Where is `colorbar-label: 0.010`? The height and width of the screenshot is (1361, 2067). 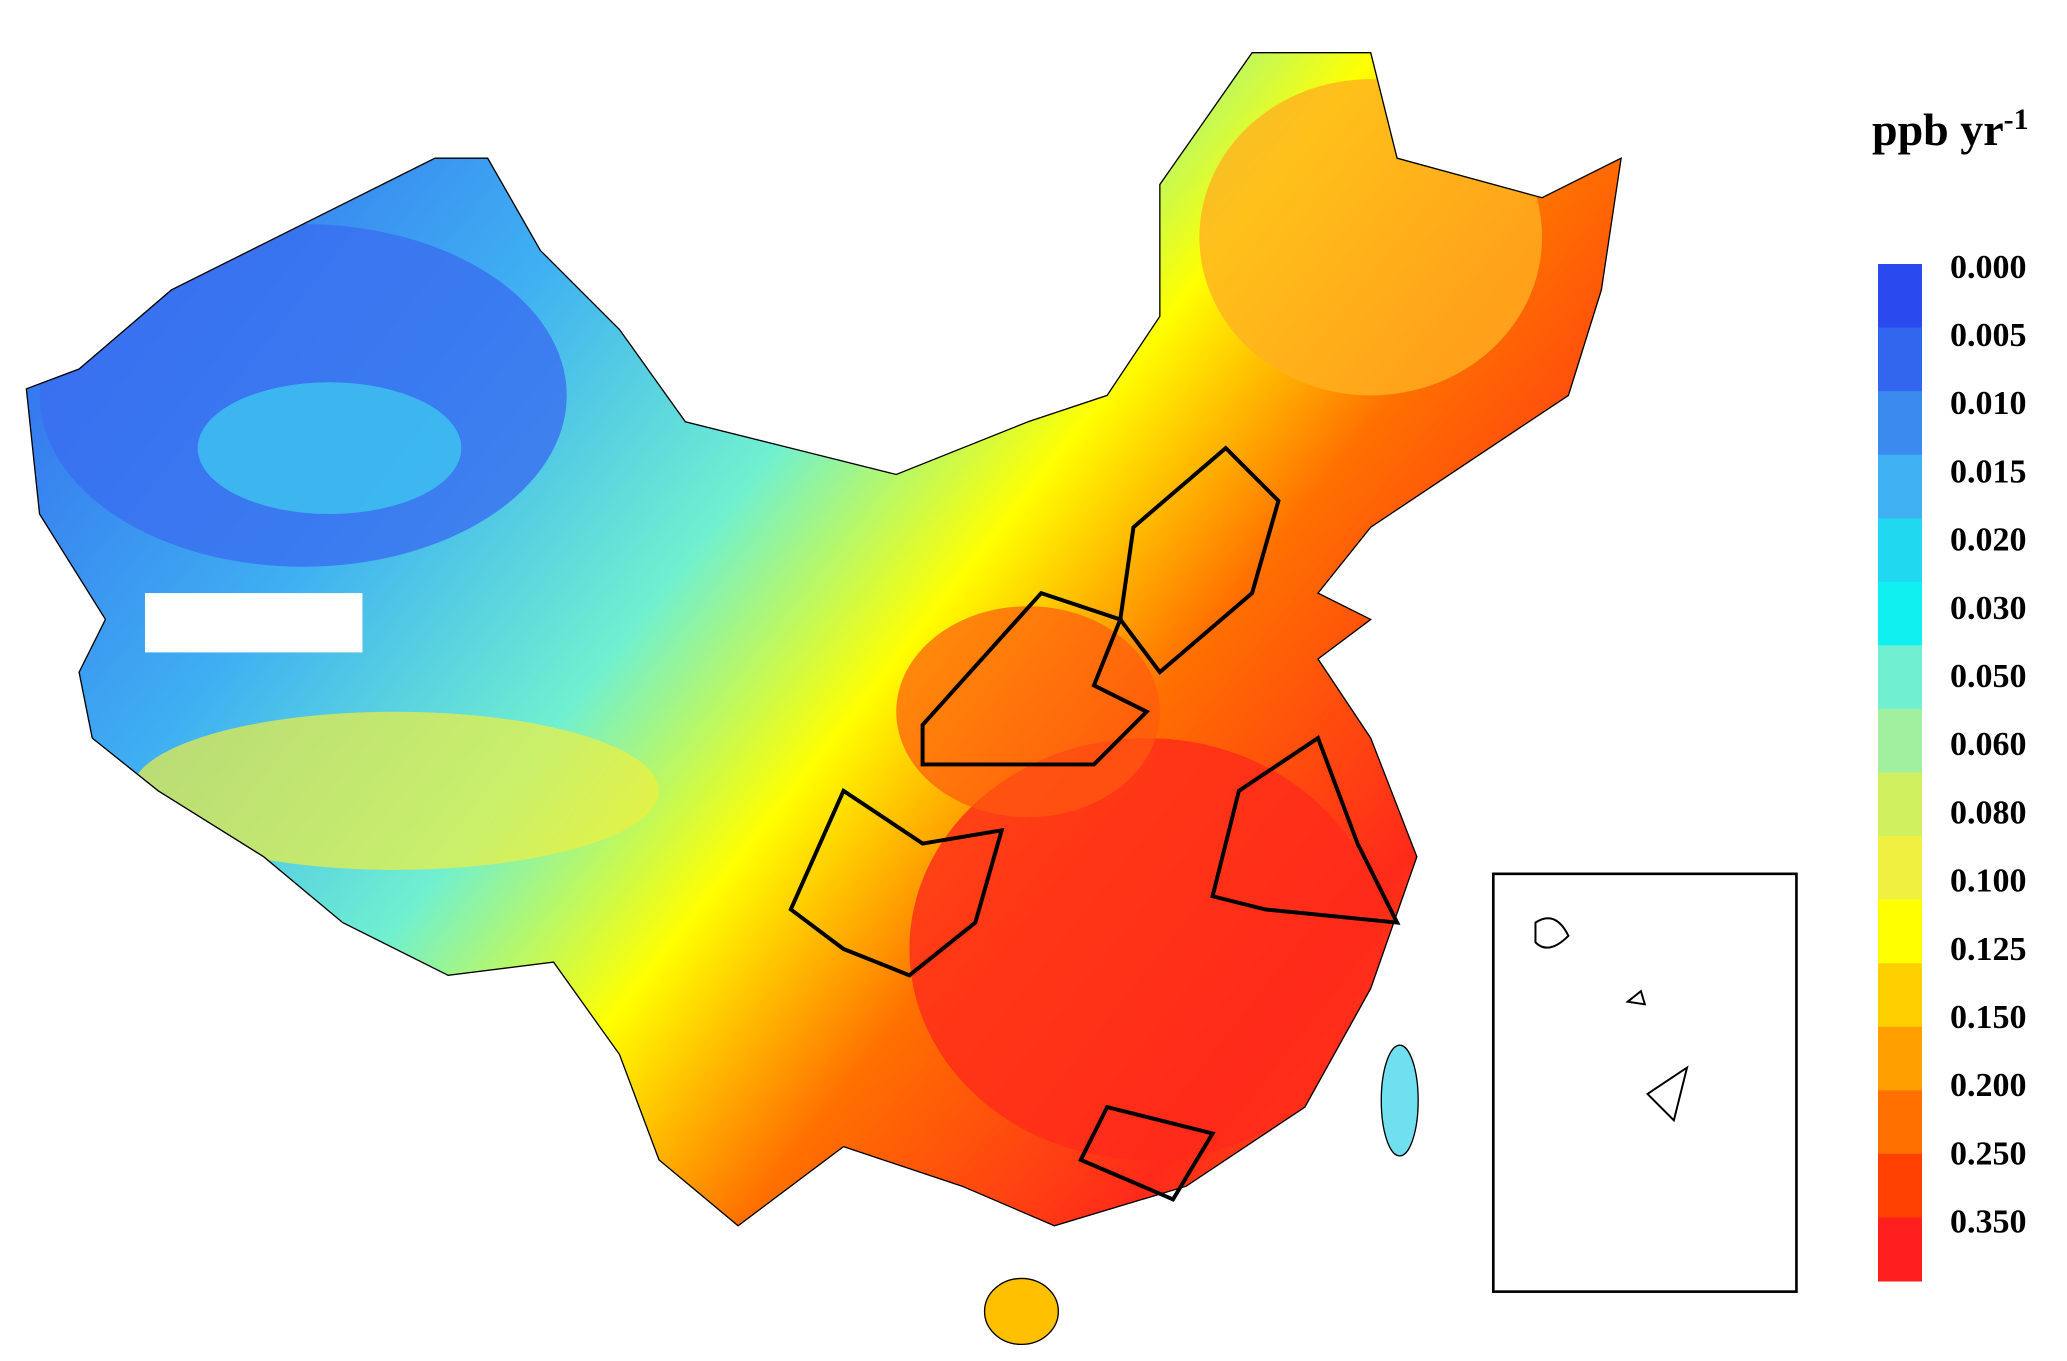 colorbar-label: 0.010 is located at coordinates (1988, 403).